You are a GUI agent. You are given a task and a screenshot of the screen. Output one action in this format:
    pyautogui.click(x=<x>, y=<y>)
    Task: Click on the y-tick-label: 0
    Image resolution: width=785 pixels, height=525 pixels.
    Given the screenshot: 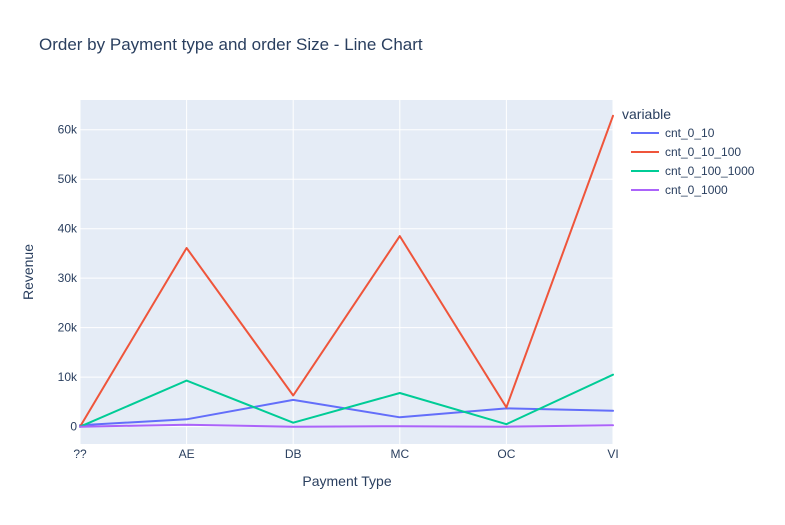 What is the action you would take?
    pyautogui.click(x=73, y=427)
    